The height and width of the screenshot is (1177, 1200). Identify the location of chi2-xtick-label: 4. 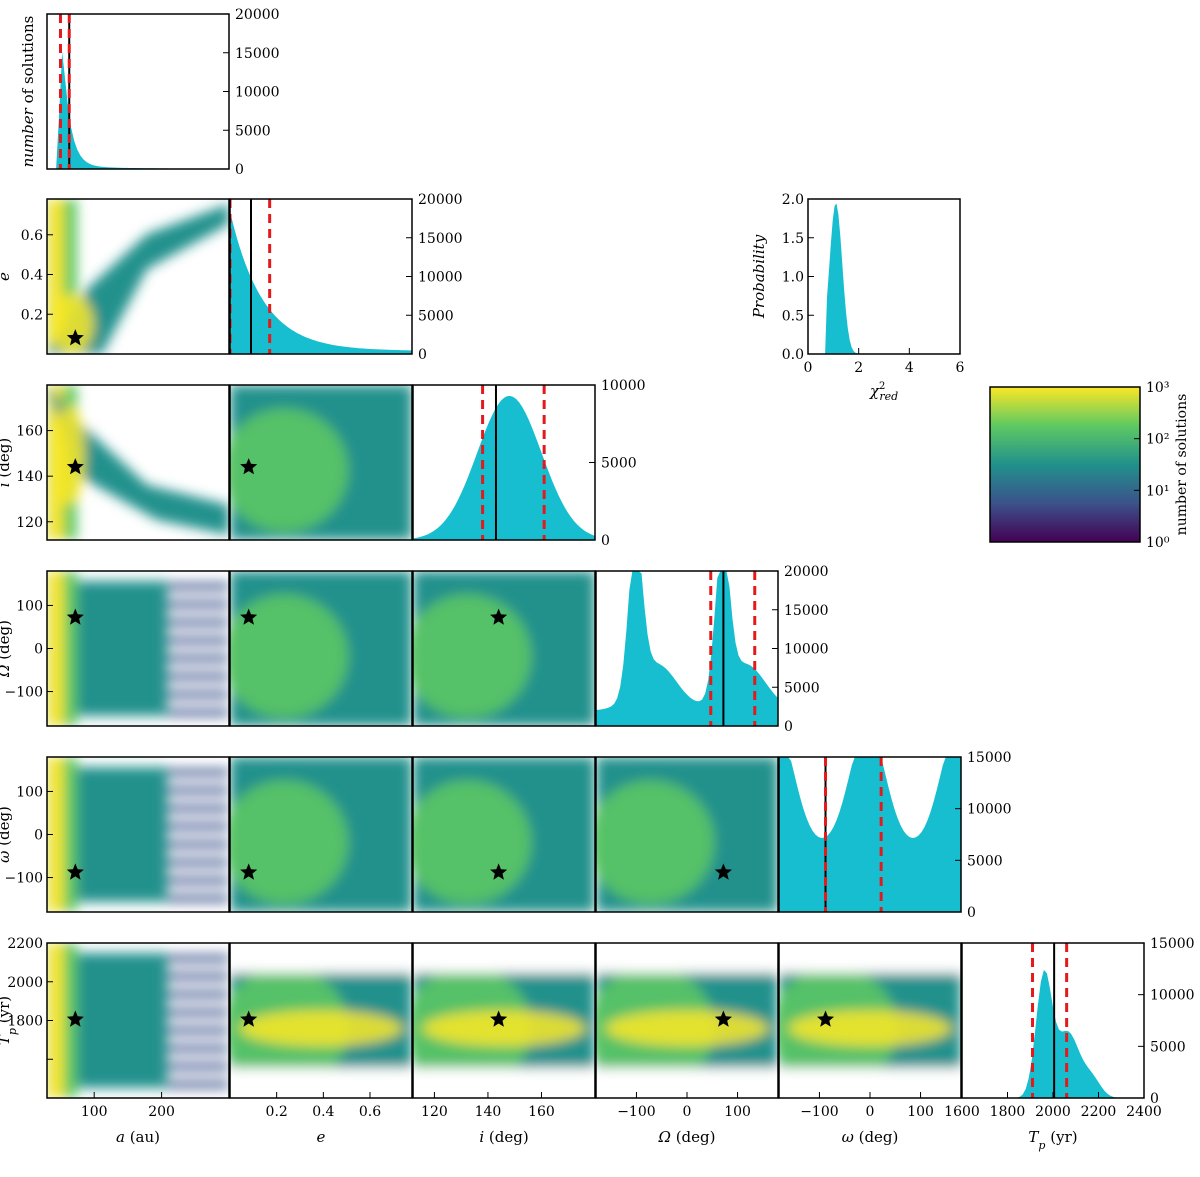
(909, 368).